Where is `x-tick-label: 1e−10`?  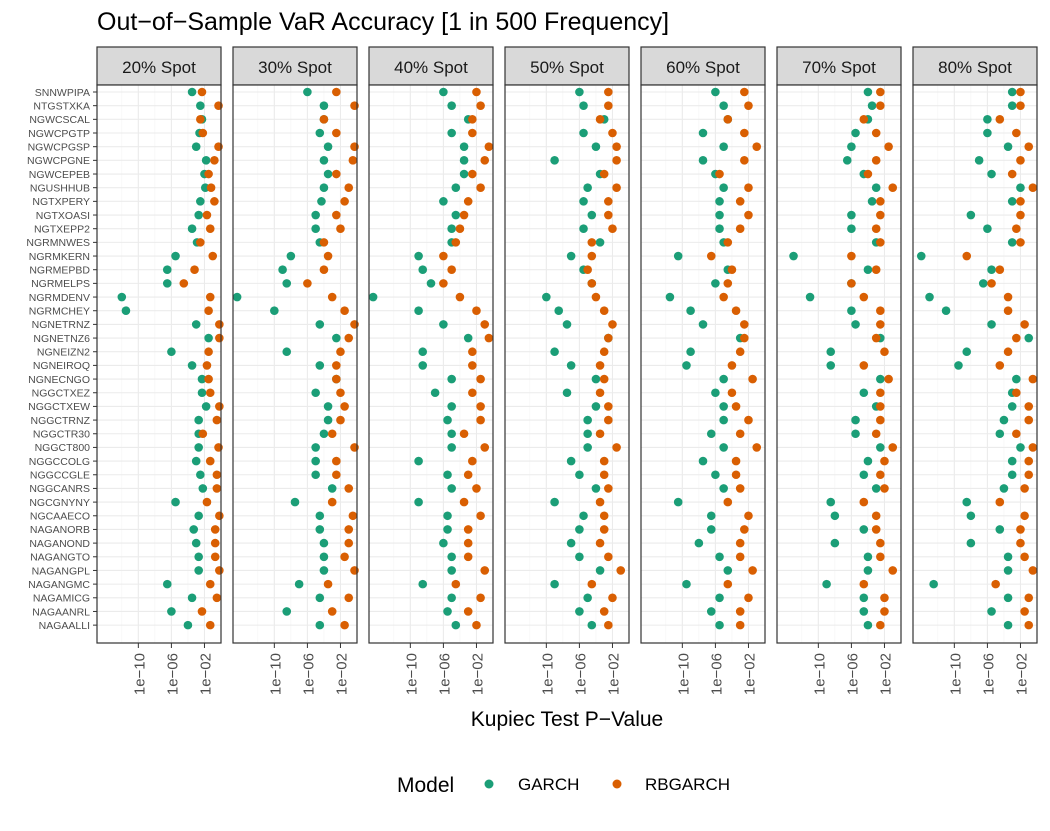
x-tick-label: 1e−10 is located at coordinates (819, 674).